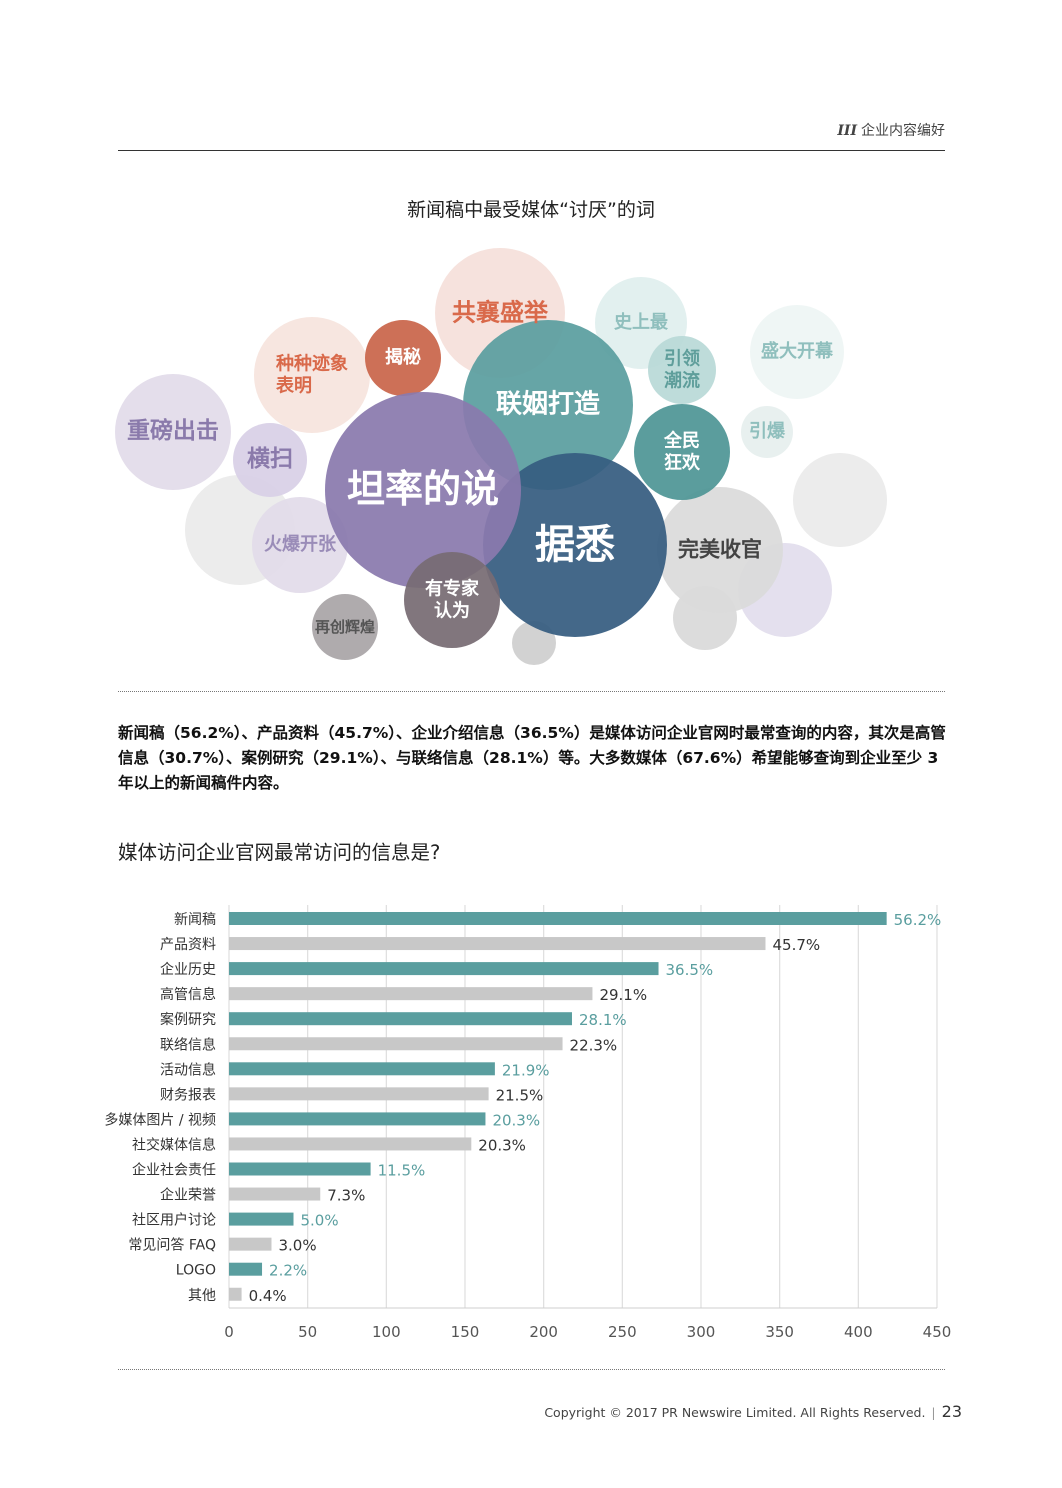 The width and height of the screenshot is (1062, 1488). I want to click on category-label: 财务报表, so click(188, 1095).